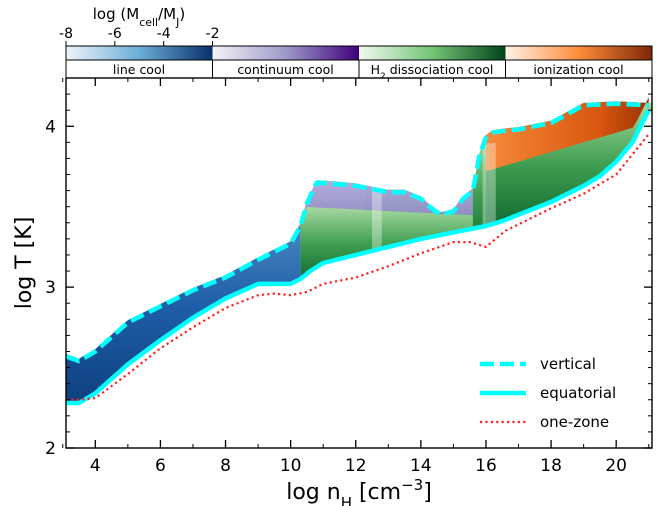 The height and width of the screenshot is (506, 659). What do you see at coordinates (24, 263) in the screenshot?
I see `y-axis-label: log T [K]` at bounding box center [24, 263].